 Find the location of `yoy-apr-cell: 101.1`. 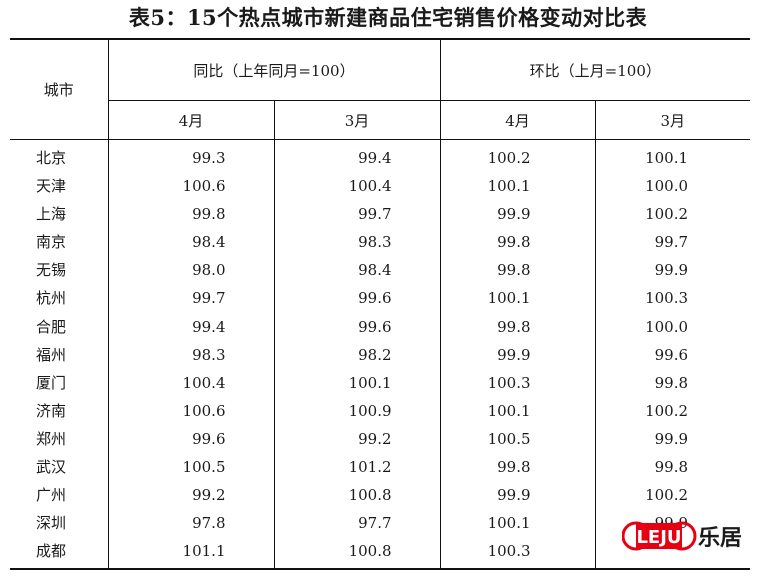

yoy-apr-cell: 101.1 is located at coordinates (191, 553).